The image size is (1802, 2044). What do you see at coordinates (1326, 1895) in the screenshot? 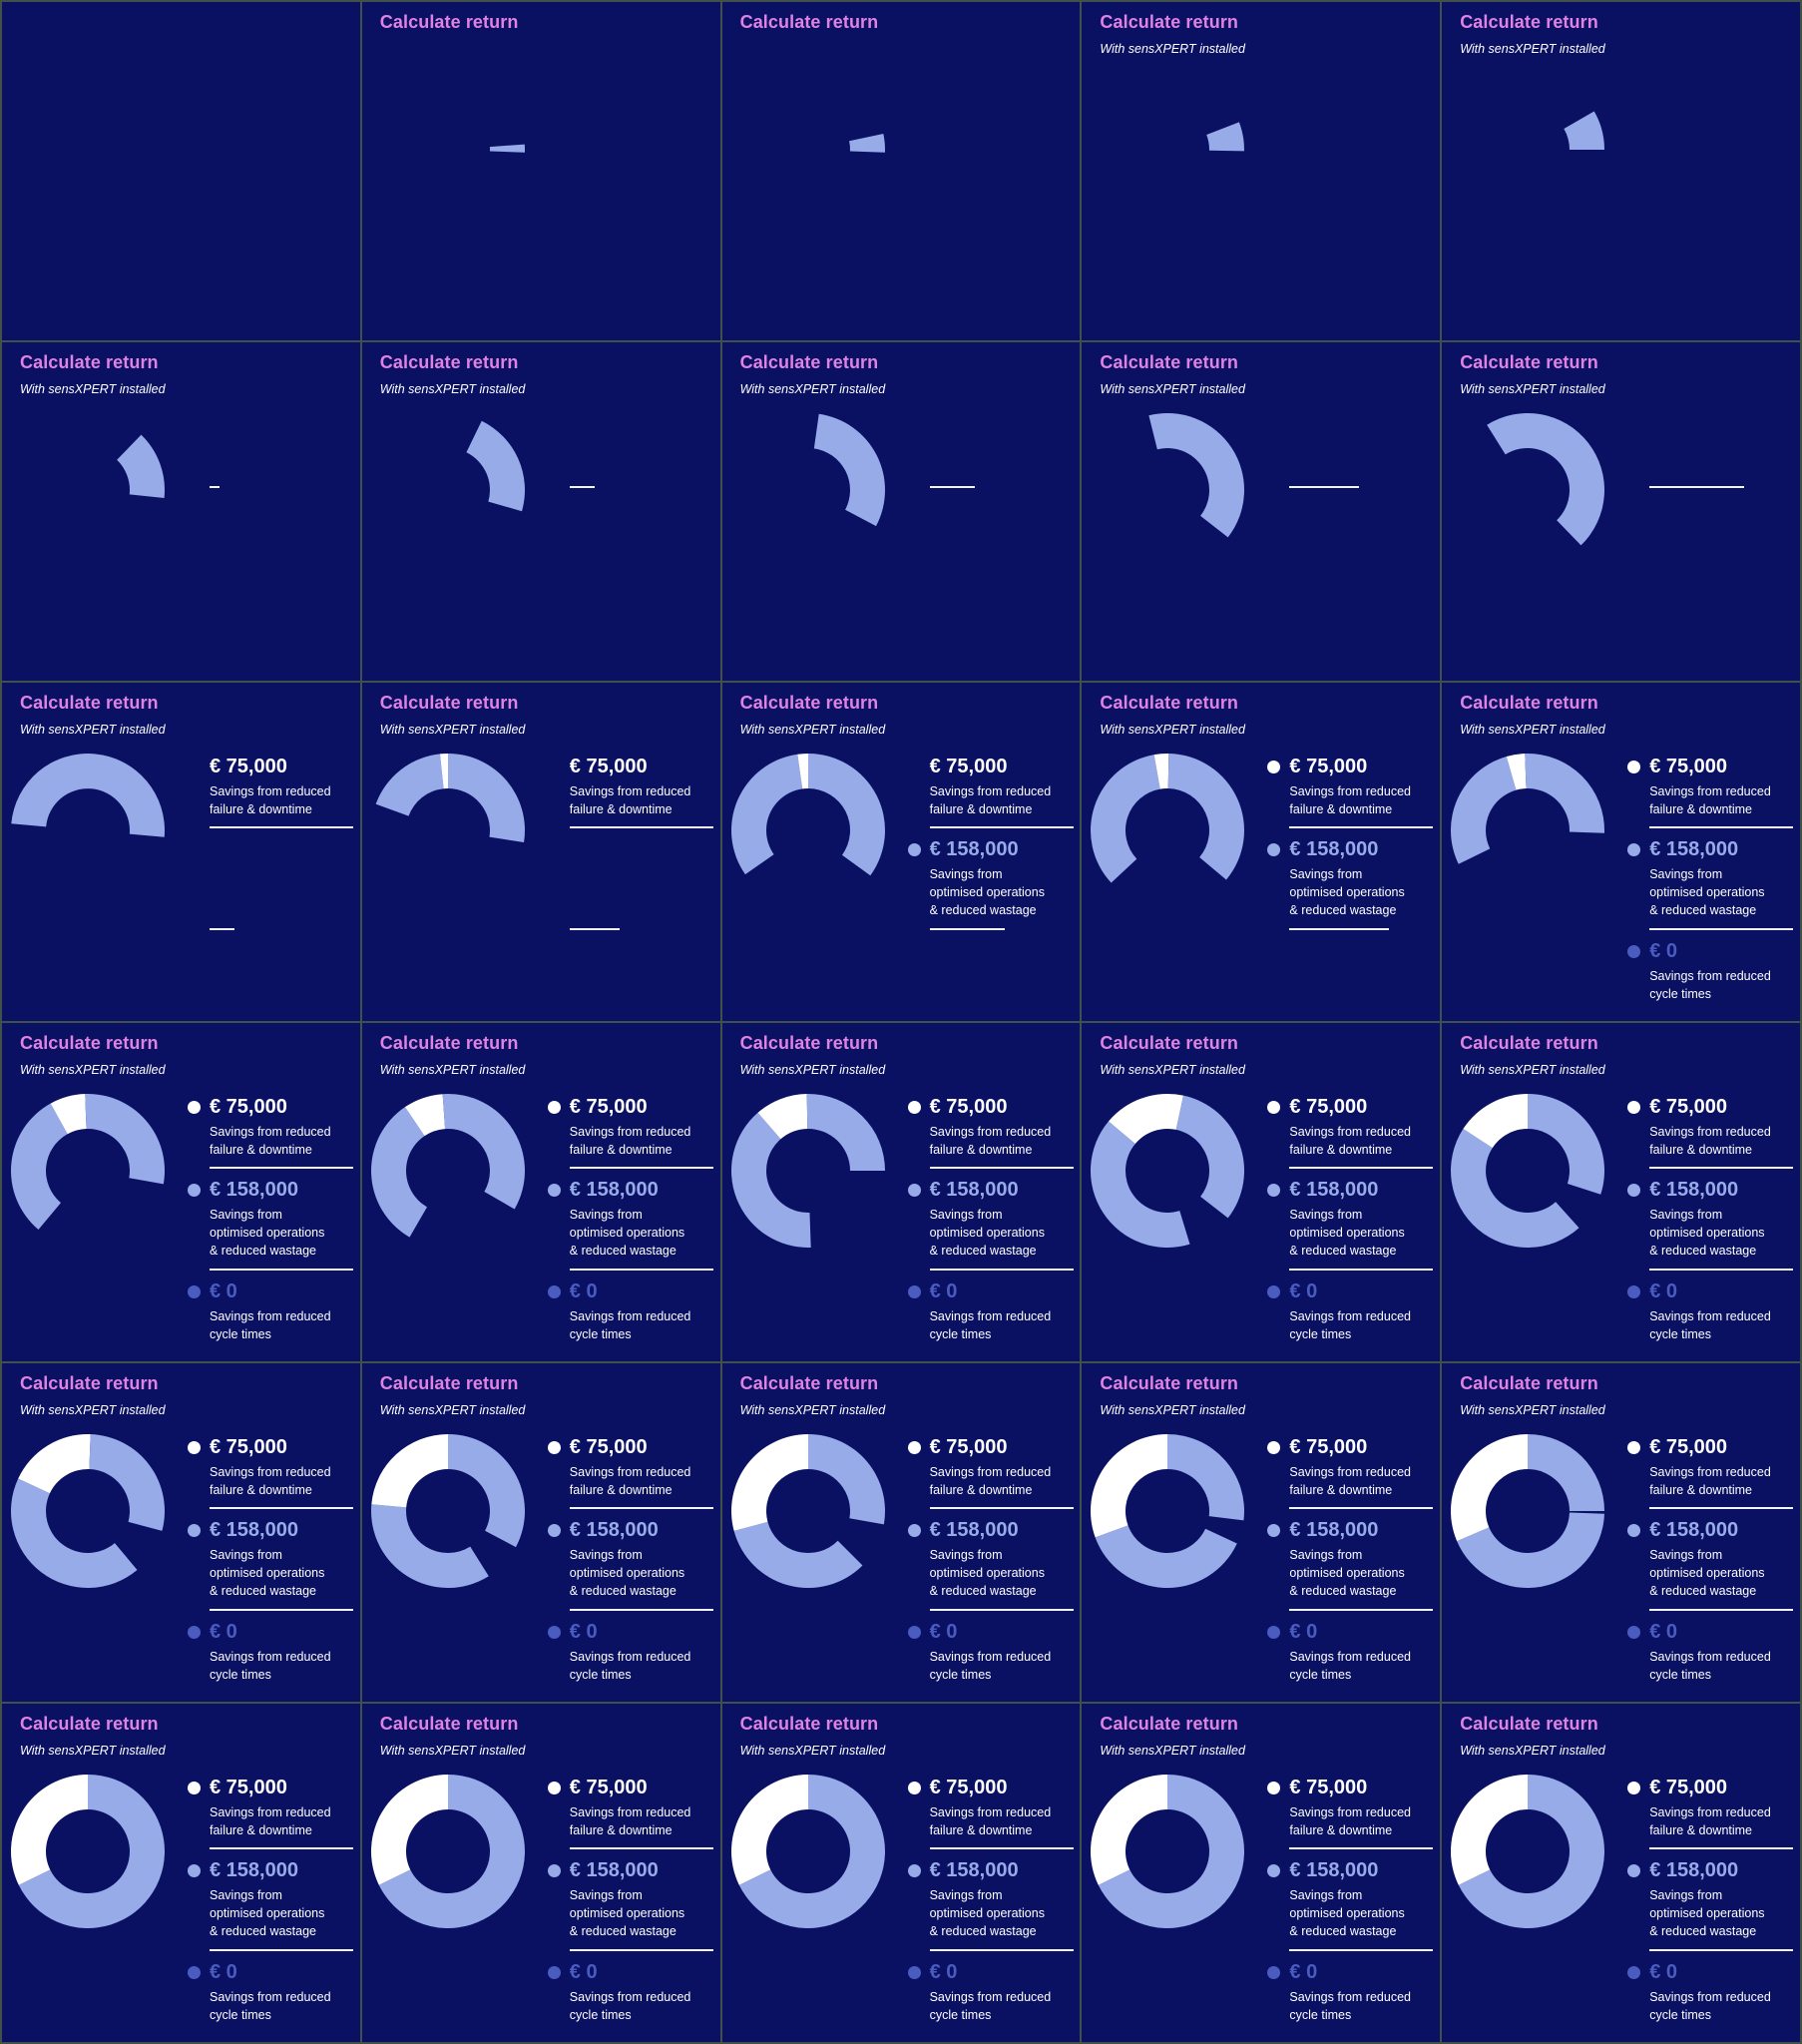
I see `label-line: Savings from` at bounding box center [1326, 1895].